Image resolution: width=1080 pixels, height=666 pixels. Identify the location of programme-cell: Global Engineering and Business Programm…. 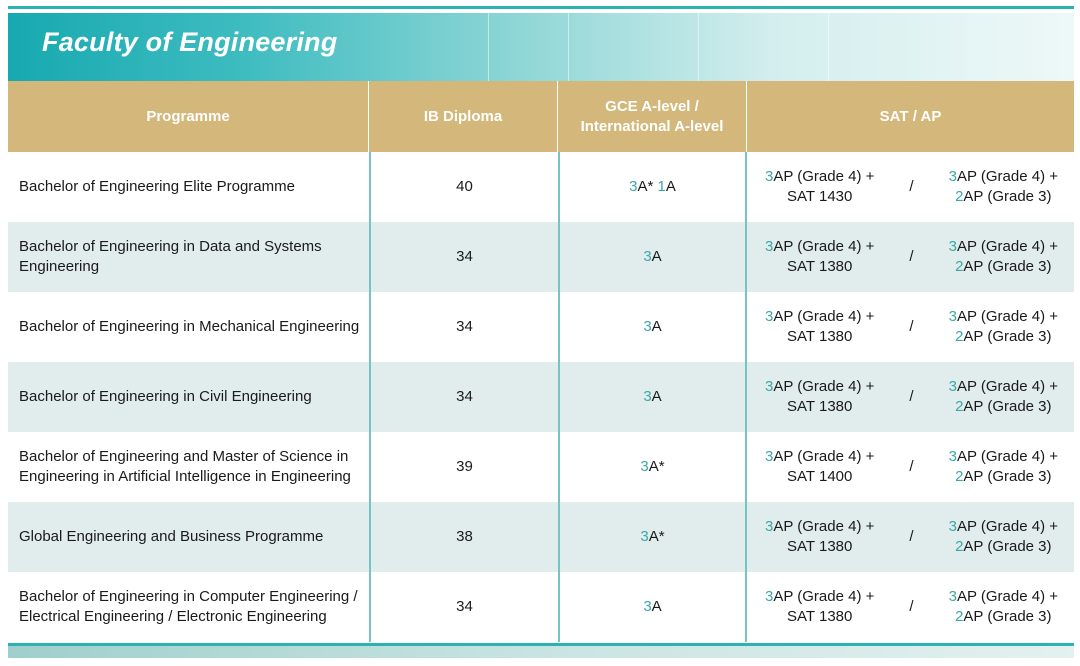
(188, 537).